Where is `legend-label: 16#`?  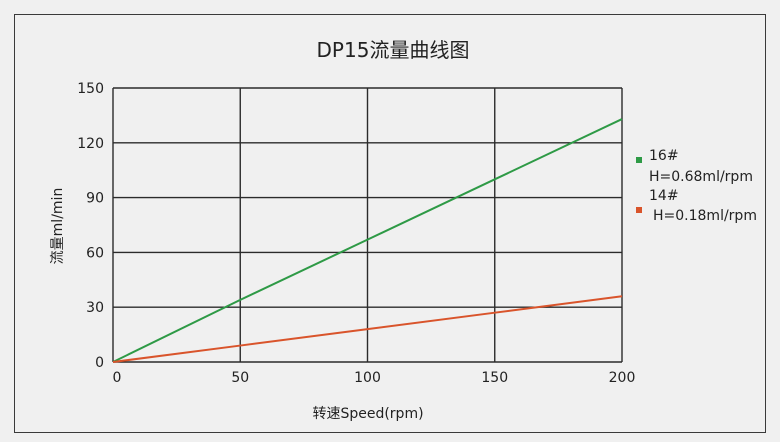
legend-label: 16# is located at coordinates (664, 156).